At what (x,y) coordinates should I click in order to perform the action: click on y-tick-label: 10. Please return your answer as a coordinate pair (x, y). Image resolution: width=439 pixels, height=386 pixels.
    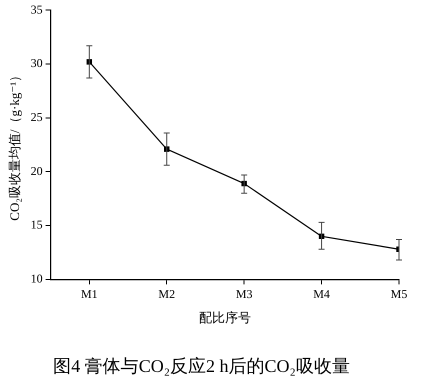
    Looking at the image, I should click on (36, 279).